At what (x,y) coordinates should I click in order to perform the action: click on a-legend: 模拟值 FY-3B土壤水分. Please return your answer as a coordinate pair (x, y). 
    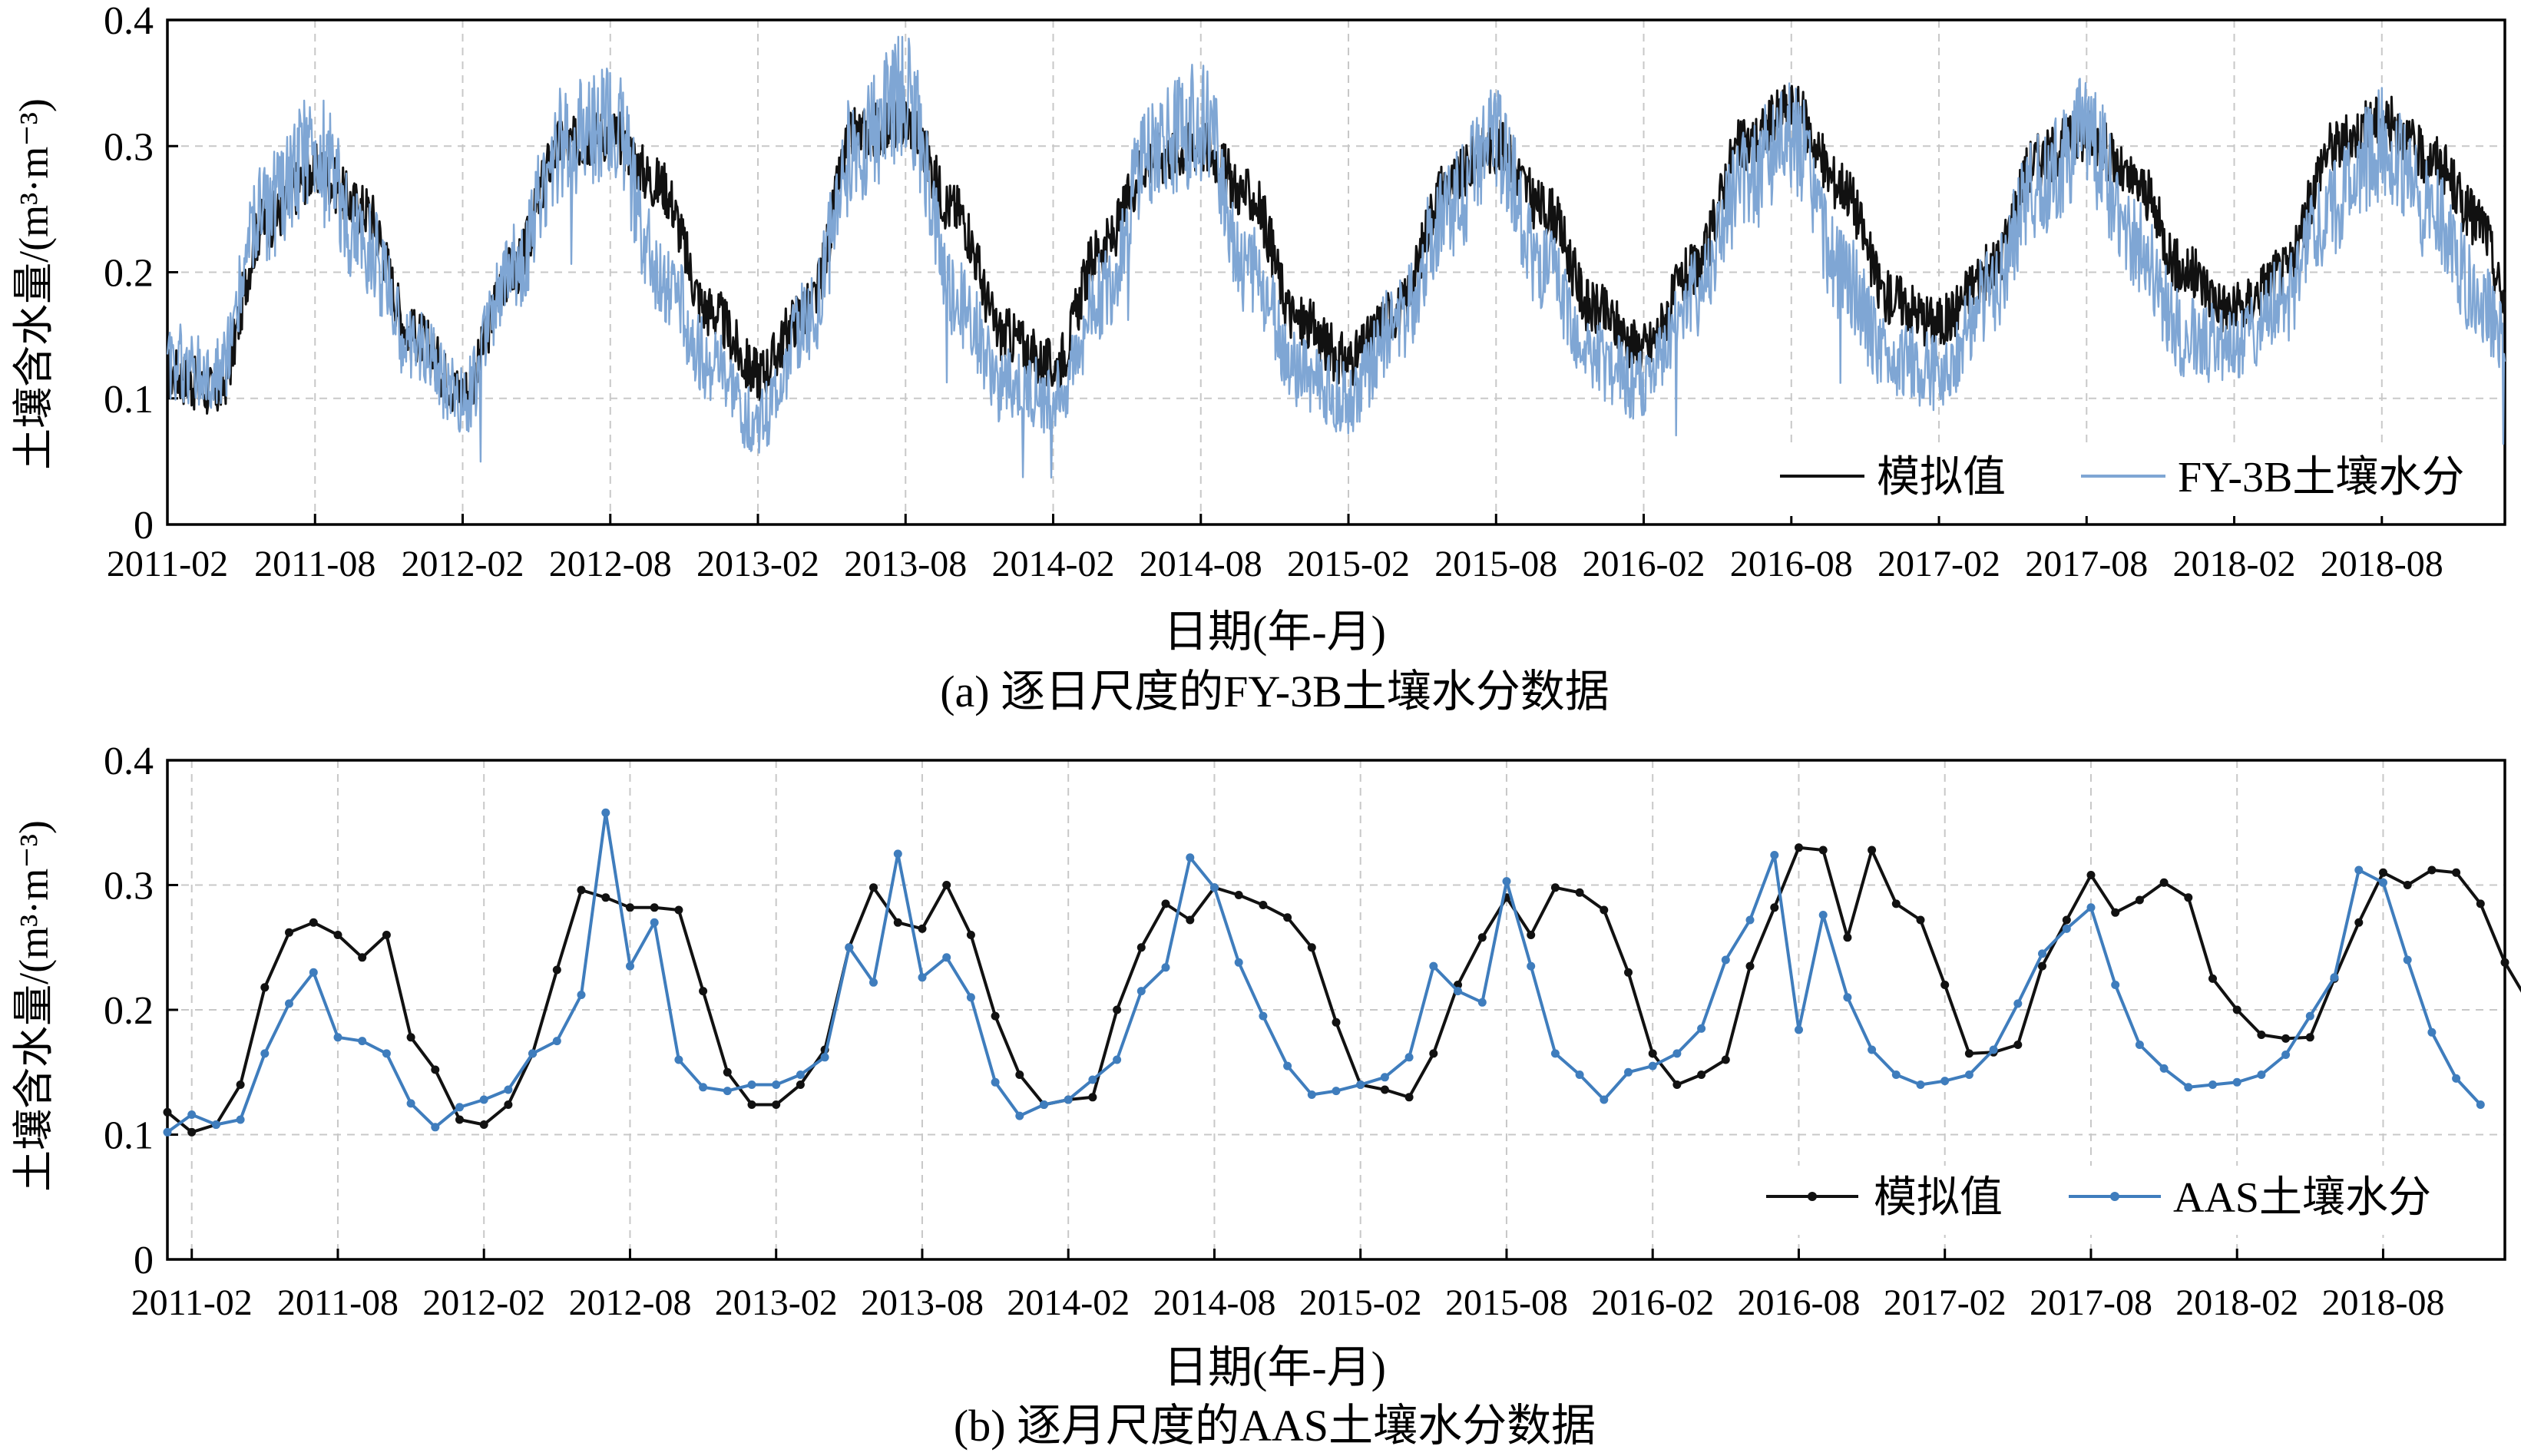
    Looking at the image, I should click on (2123, 481).